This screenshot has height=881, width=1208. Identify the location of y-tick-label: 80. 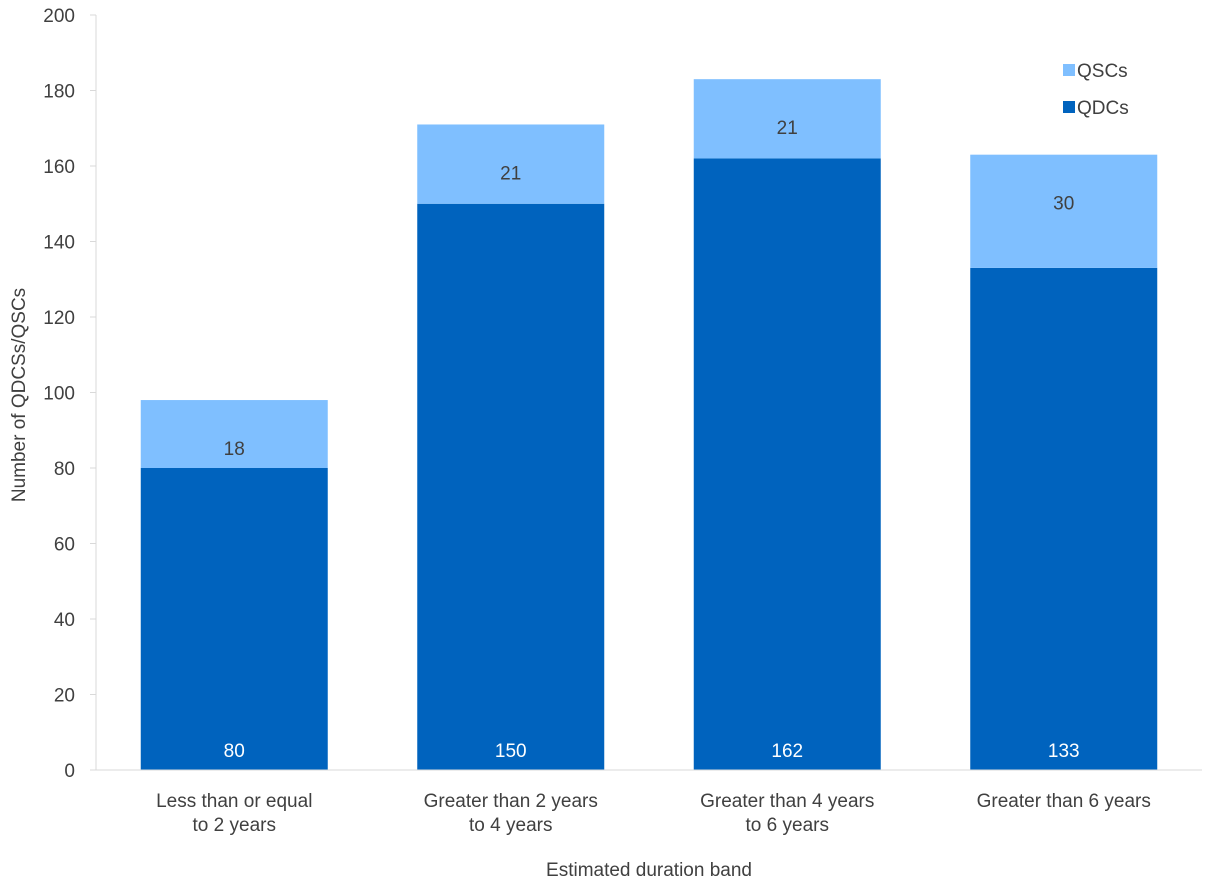
(64, 469).